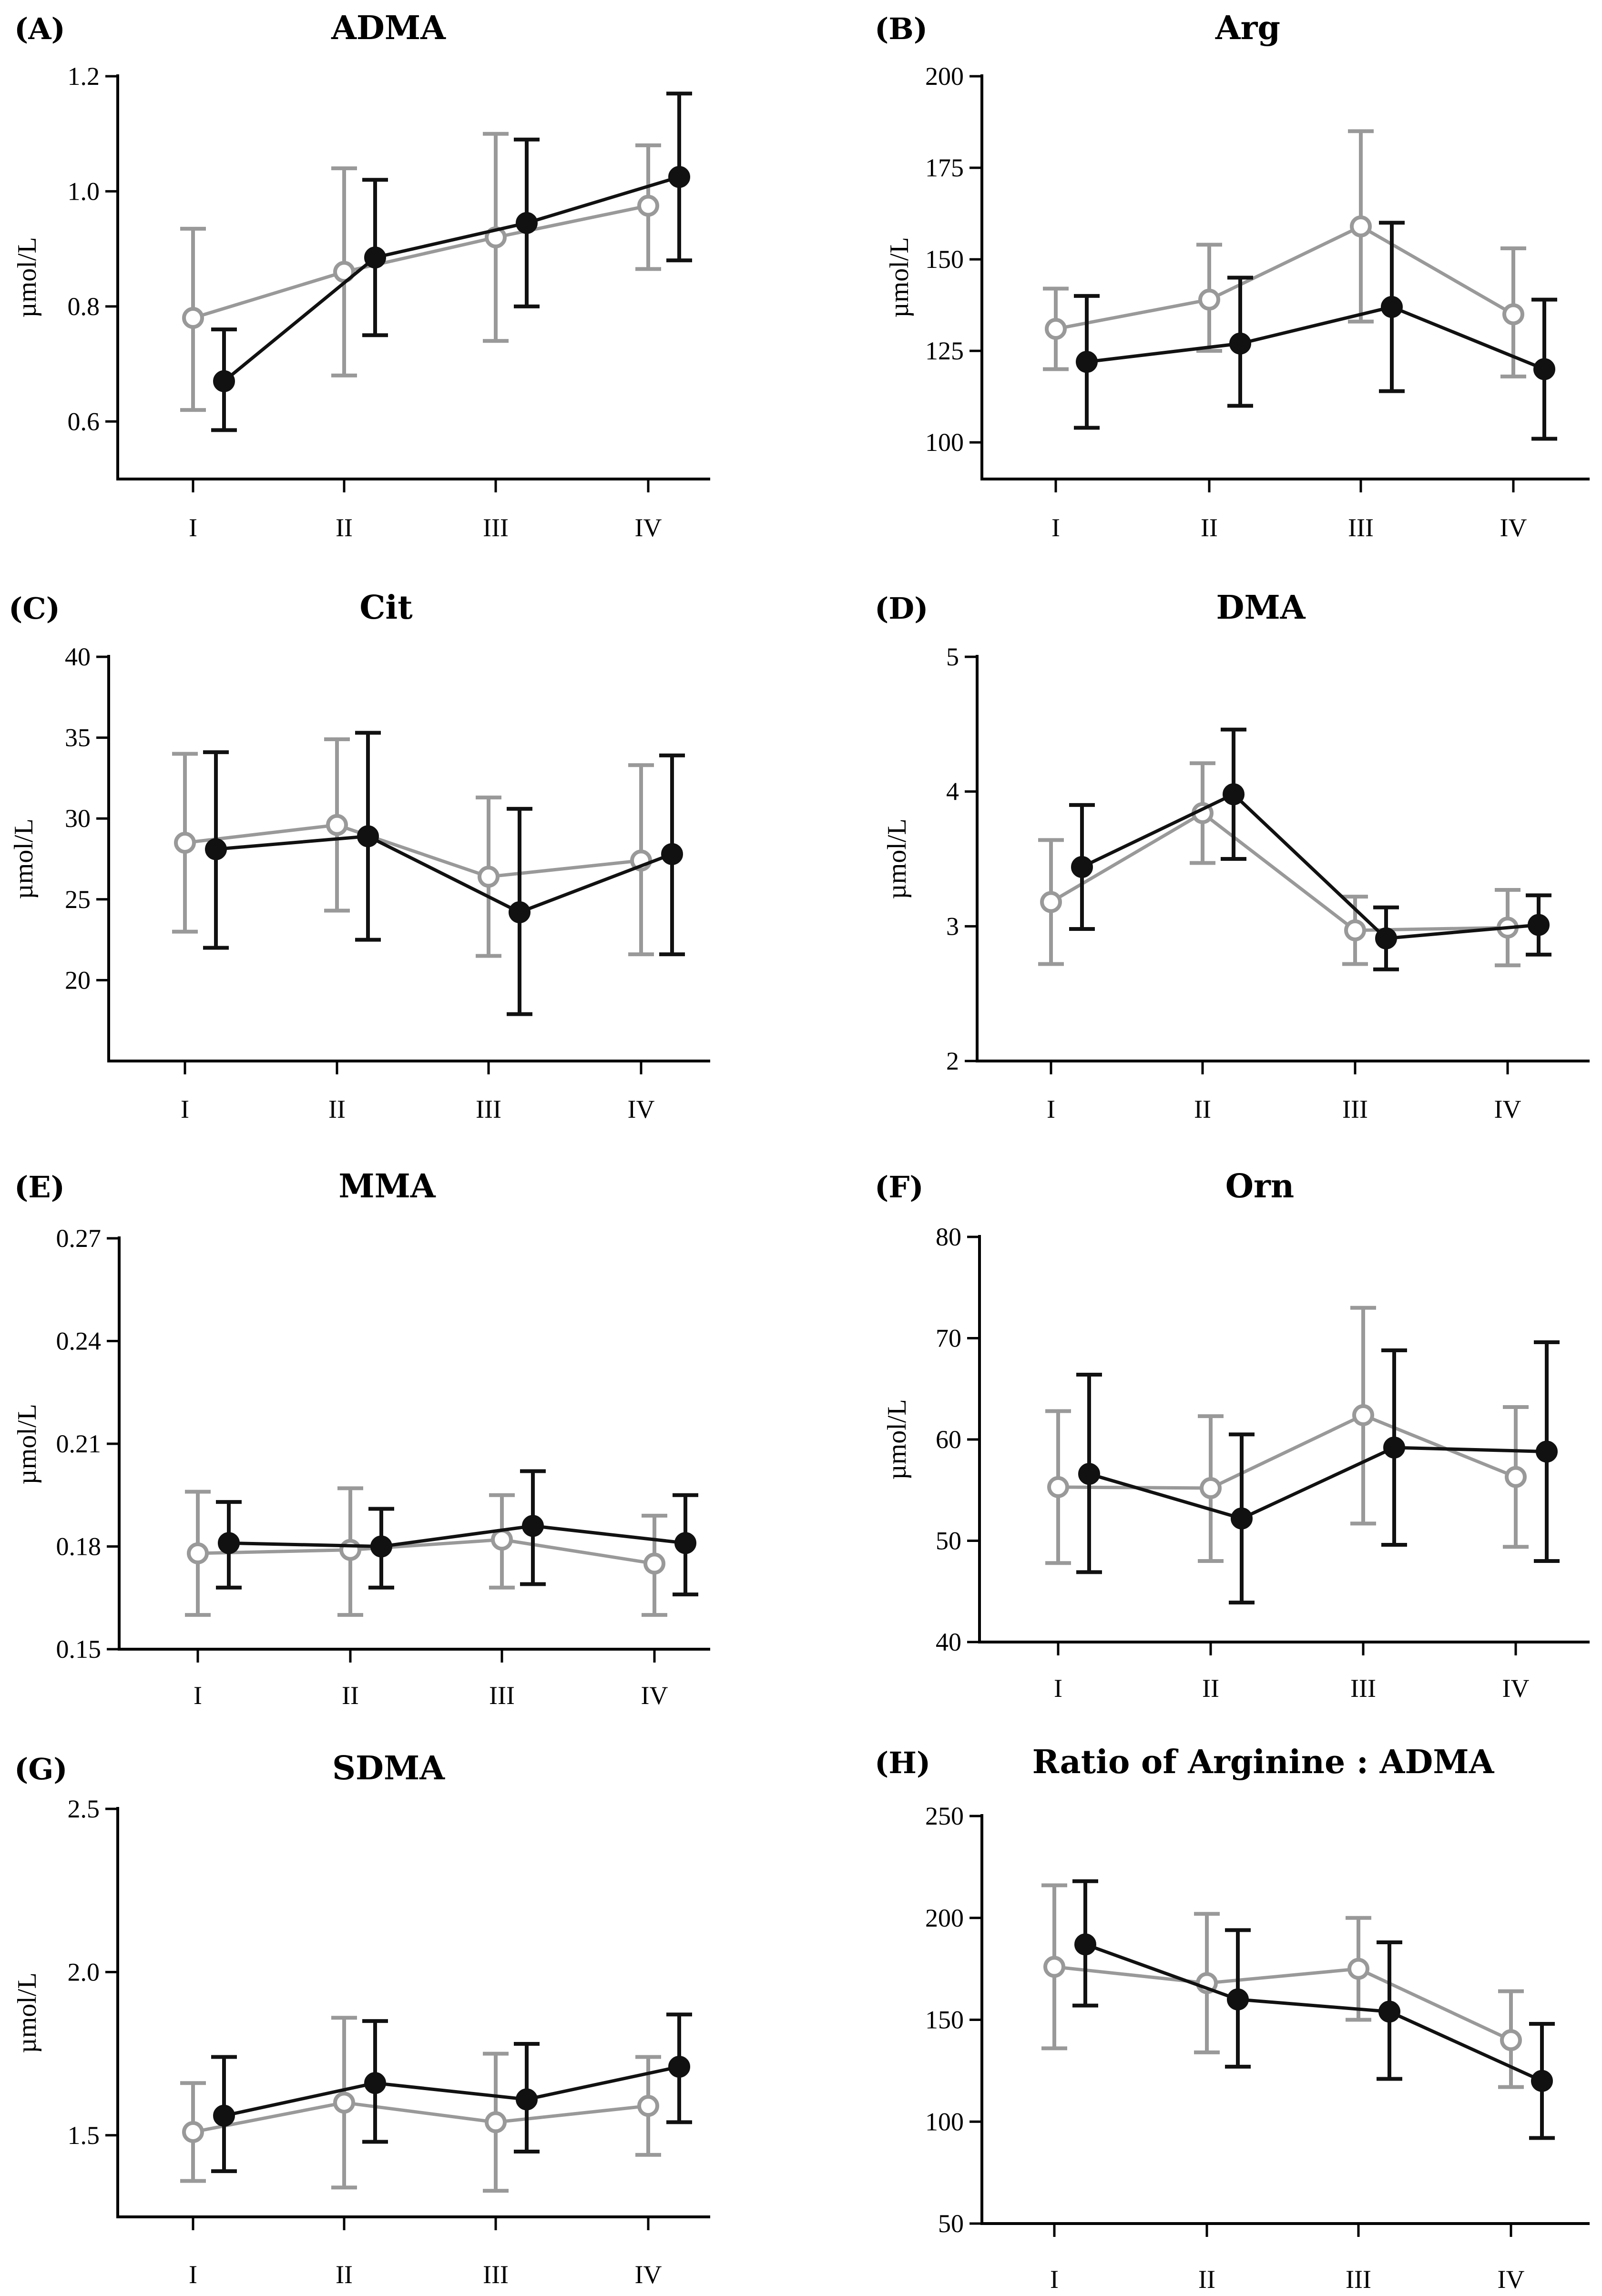 The height and width of the screenshot is (2296, 1602). I want to click on panel-letter: (E), so click(39, 1187).